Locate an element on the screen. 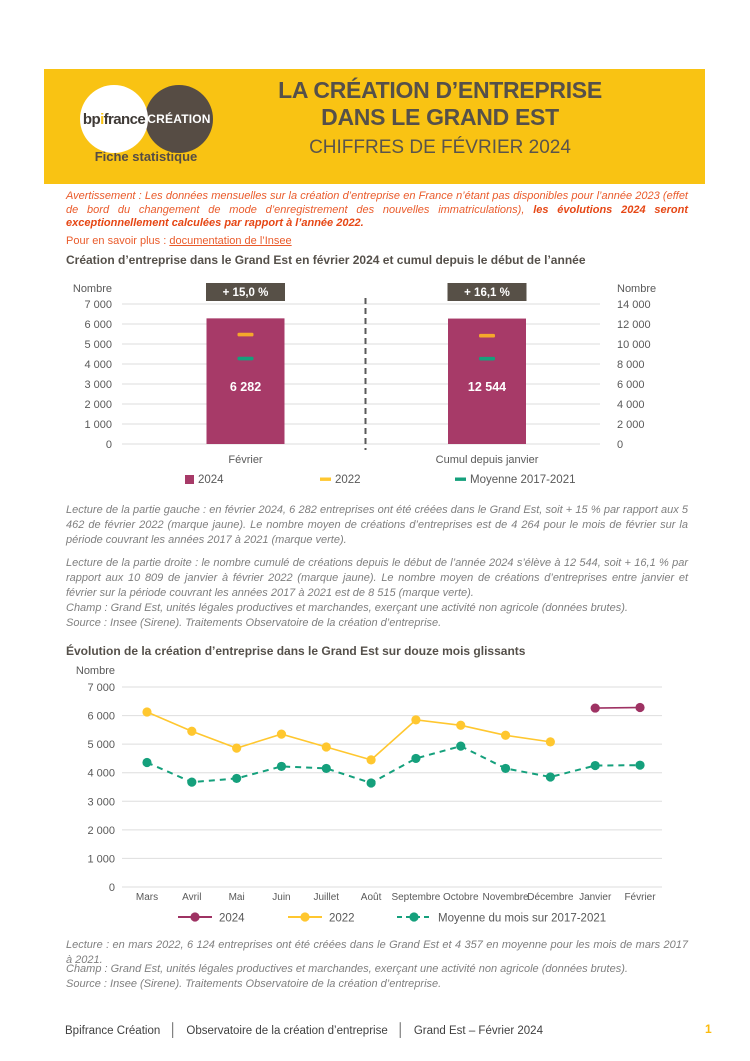  bar-value-label: 6 282 is located at coordinates (245, 387).